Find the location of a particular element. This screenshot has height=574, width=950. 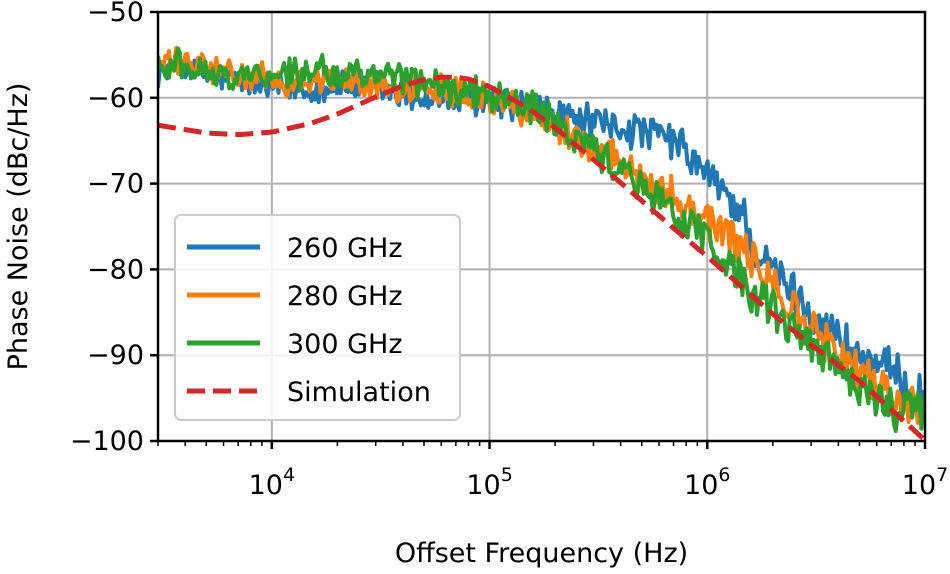

y-tick-label: −60 is located at coordinates (115, 98).